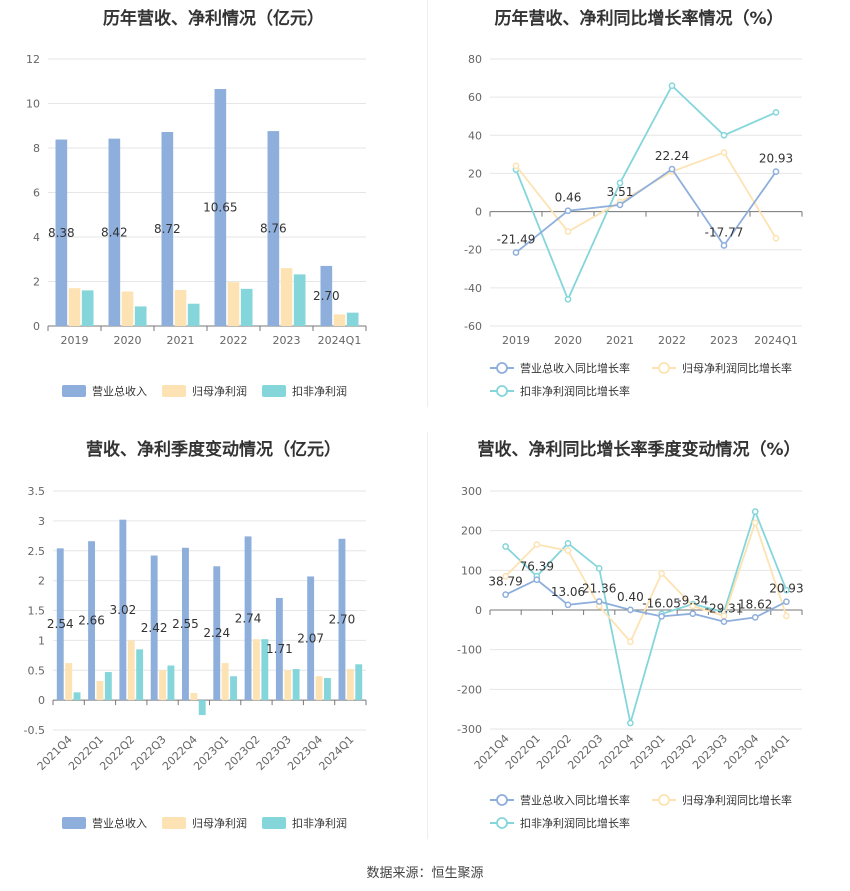 The height and width of the screenshot is (891, 850). What do you see at coordinates (737, 368) in the screenshot?
I see `legend-label: 归母净利润同比增长率` at bounding box center [737, 368].